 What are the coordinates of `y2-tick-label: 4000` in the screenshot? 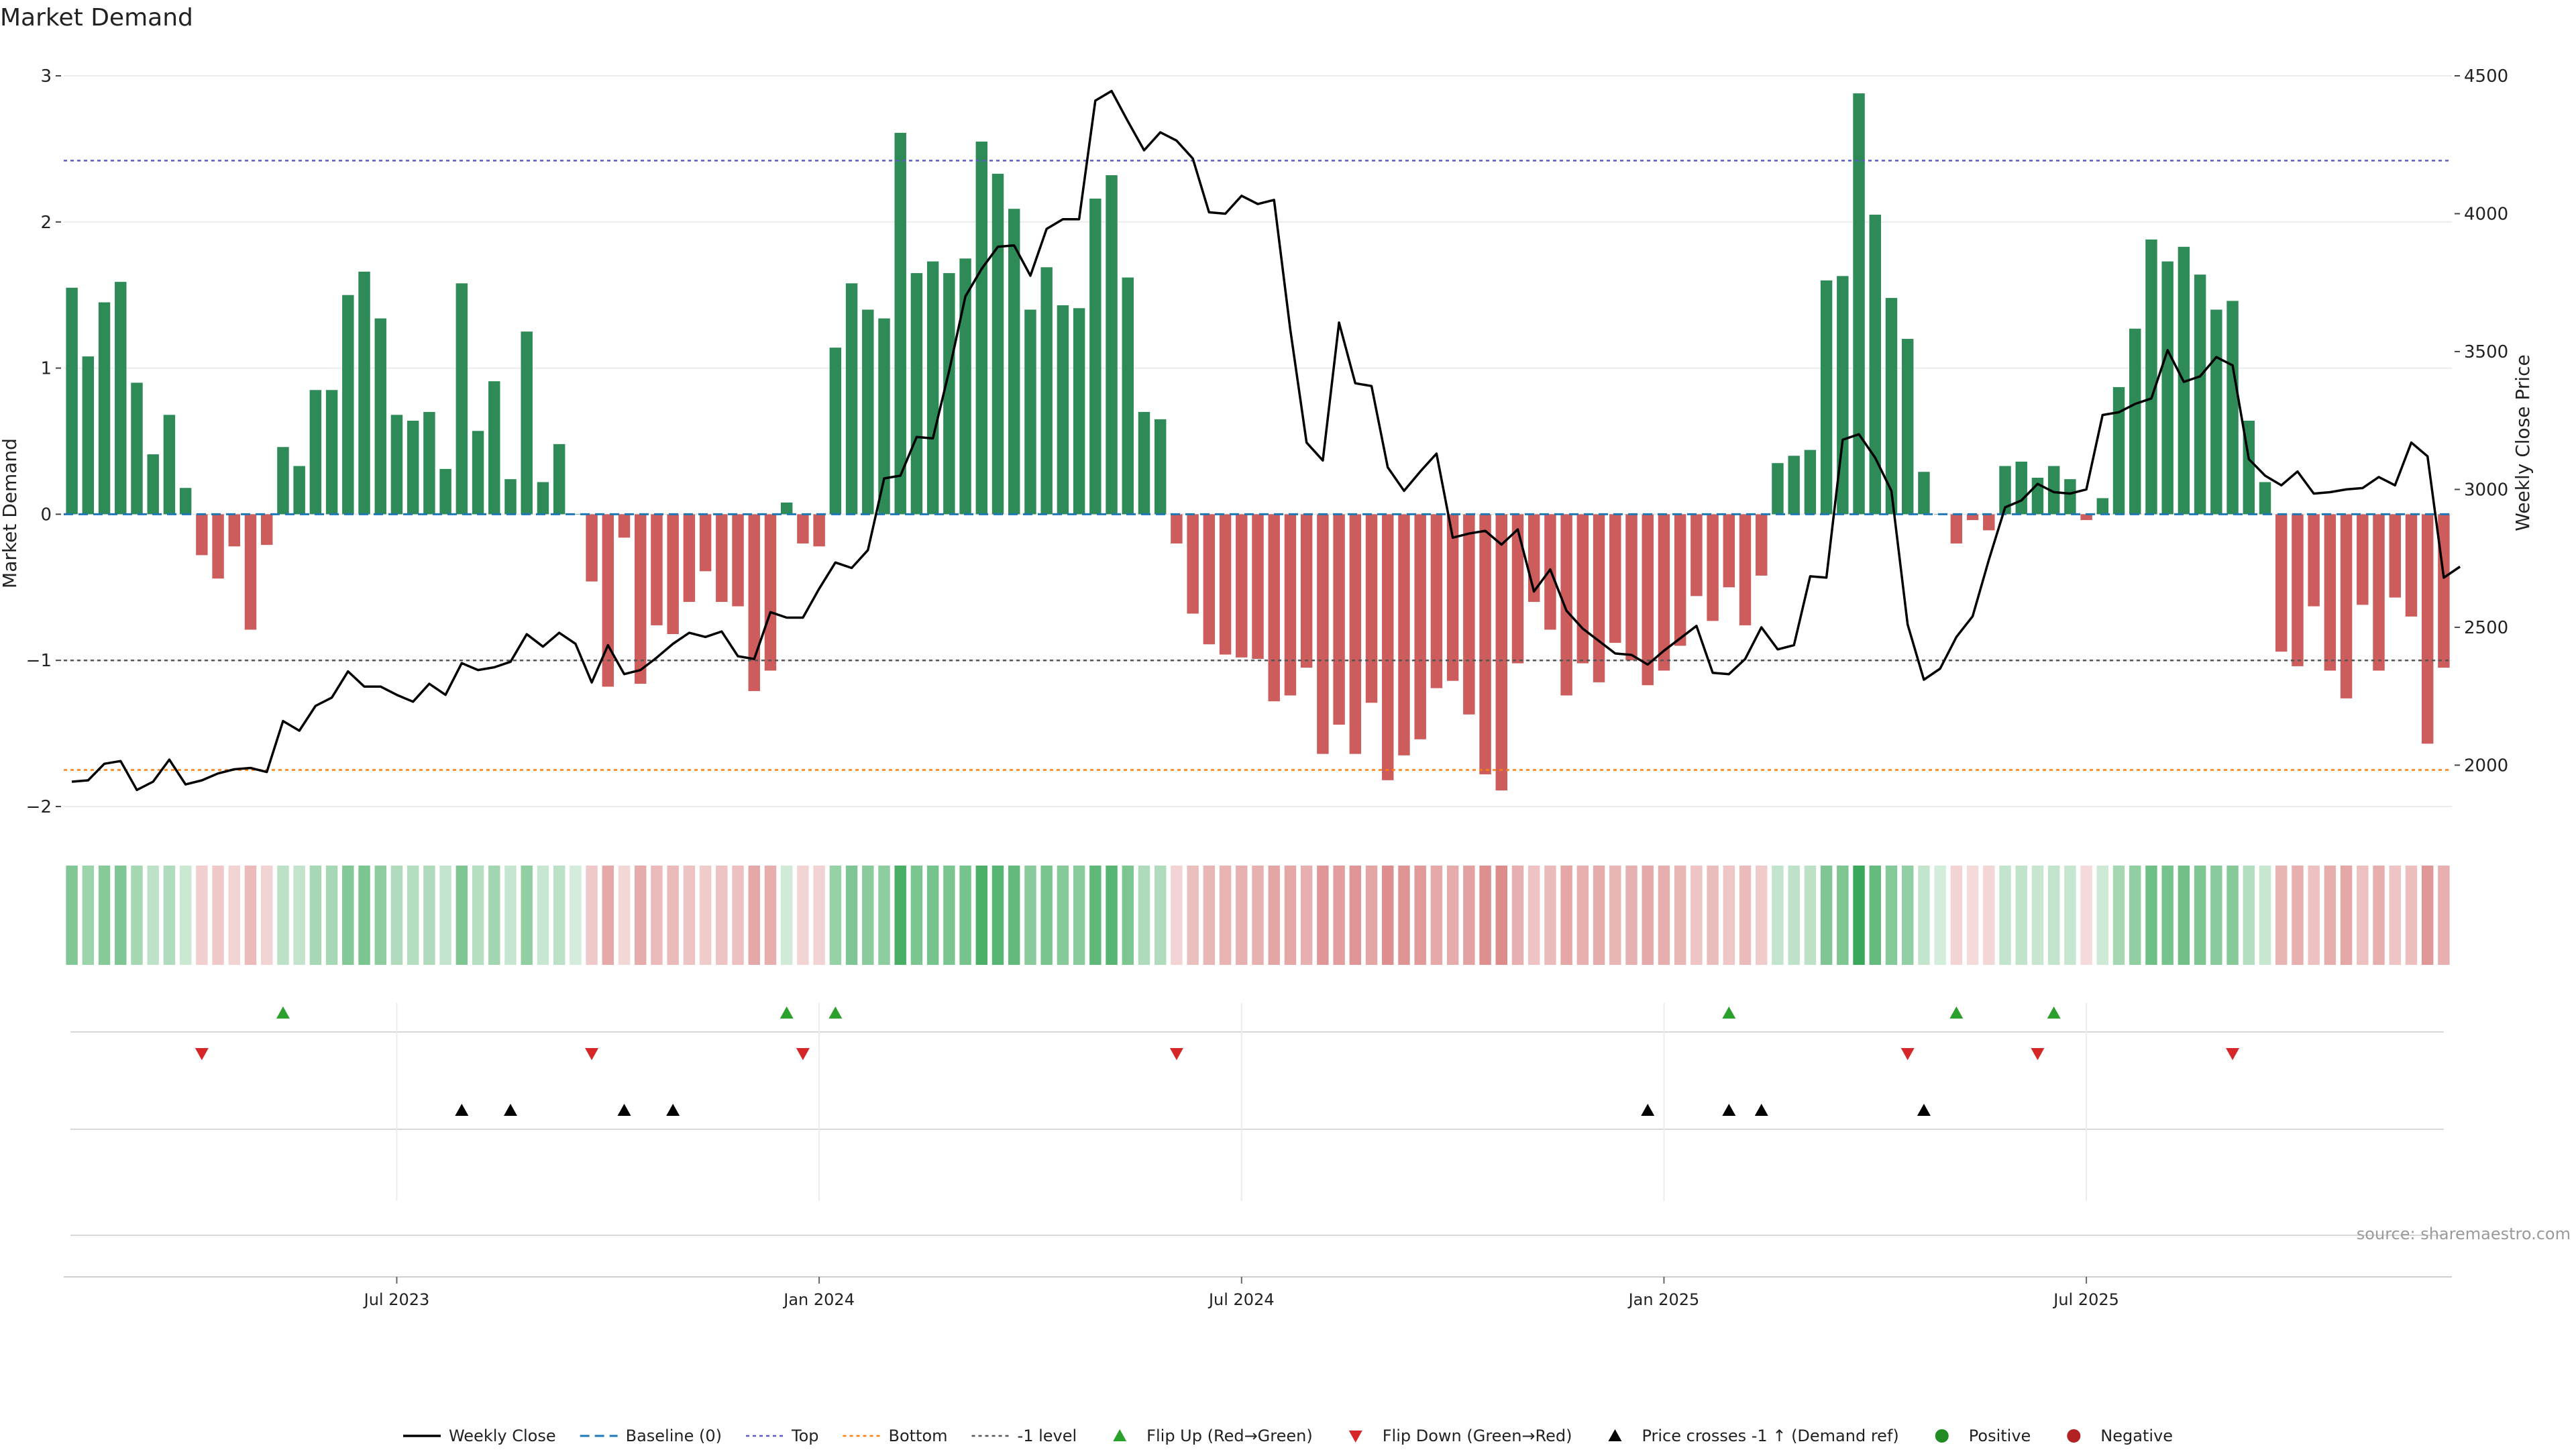 It's located at (2486, 214).